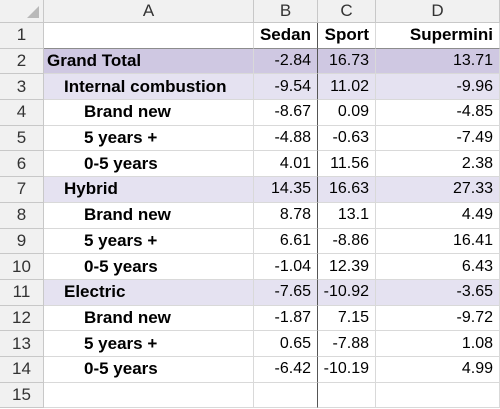 The height and width of the screenshot is (409, 500). Describe the element at coordinates (438, 138) in the screenshot. I see `value-supermini: -7.49` at that location.